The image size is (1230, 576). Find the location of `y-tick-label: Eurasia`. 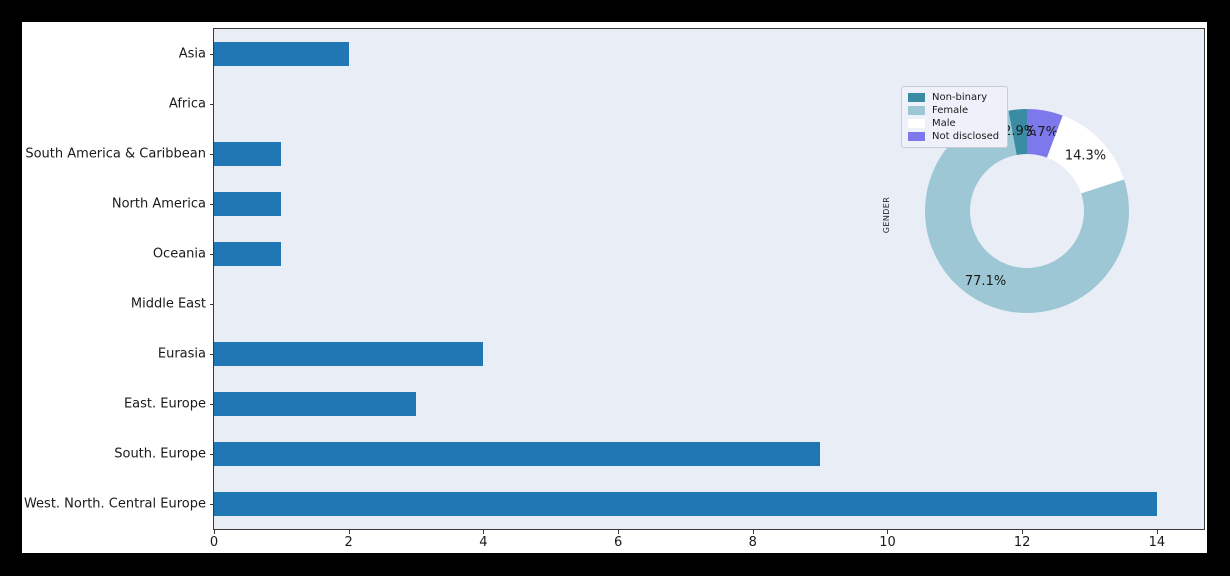

y-tick-label: Eurasia is located at coordinates (181, 354).